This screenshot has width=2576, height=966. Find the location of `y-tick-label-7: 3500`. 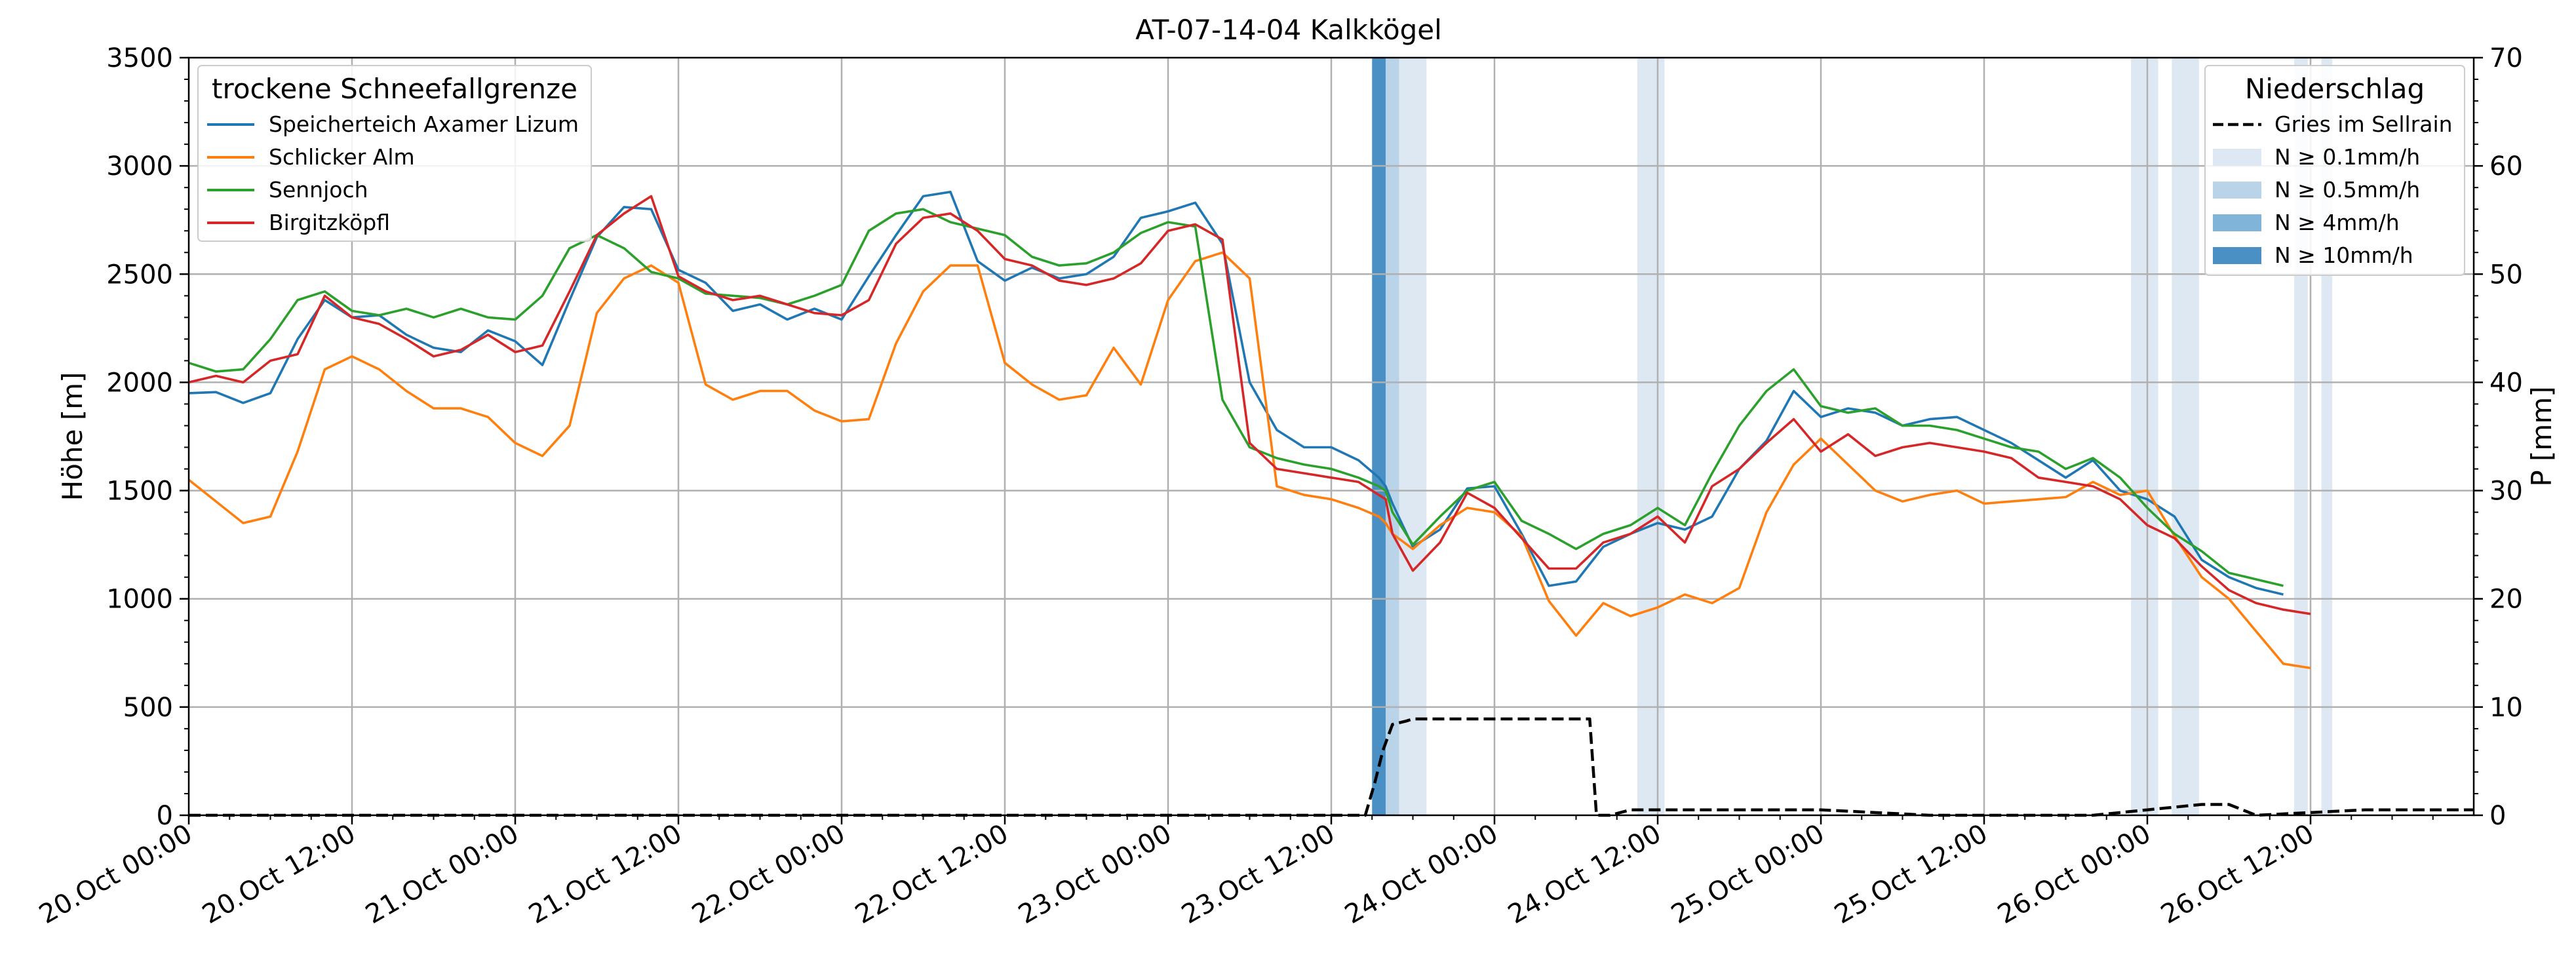

y-tick-label-7: 3500 is located at coordinates (139, 58).